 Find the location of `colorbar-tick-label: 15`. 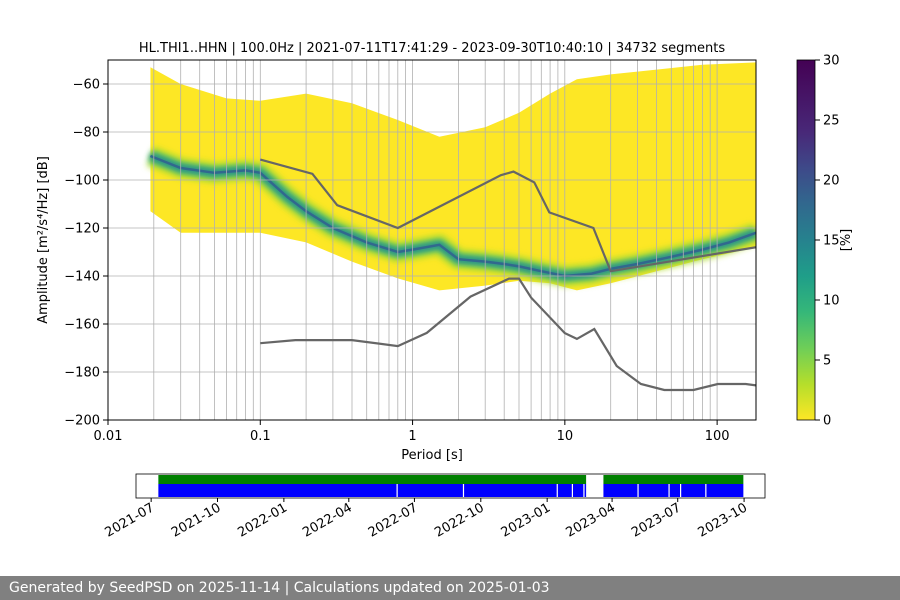

colorbar-tick-label: 15 is located at coordinates (831, 241).